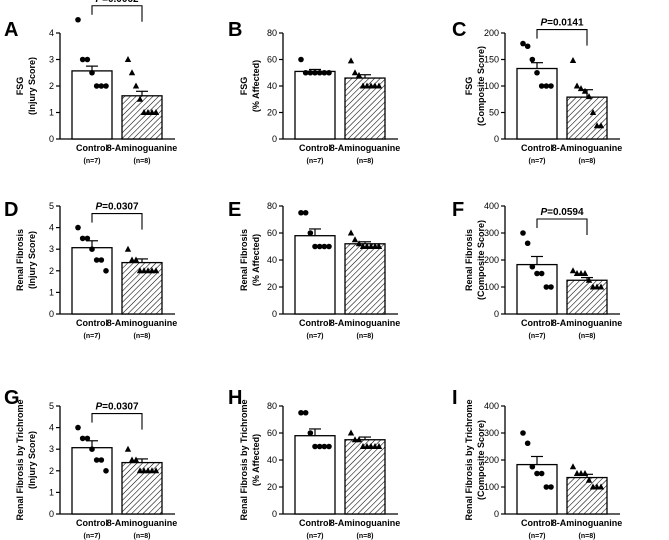 This screenshot has width=669, height=540. Describe the element at coordinates (365, 279) in the screenshot. I see `bar-aminoguanine-e` at that location.